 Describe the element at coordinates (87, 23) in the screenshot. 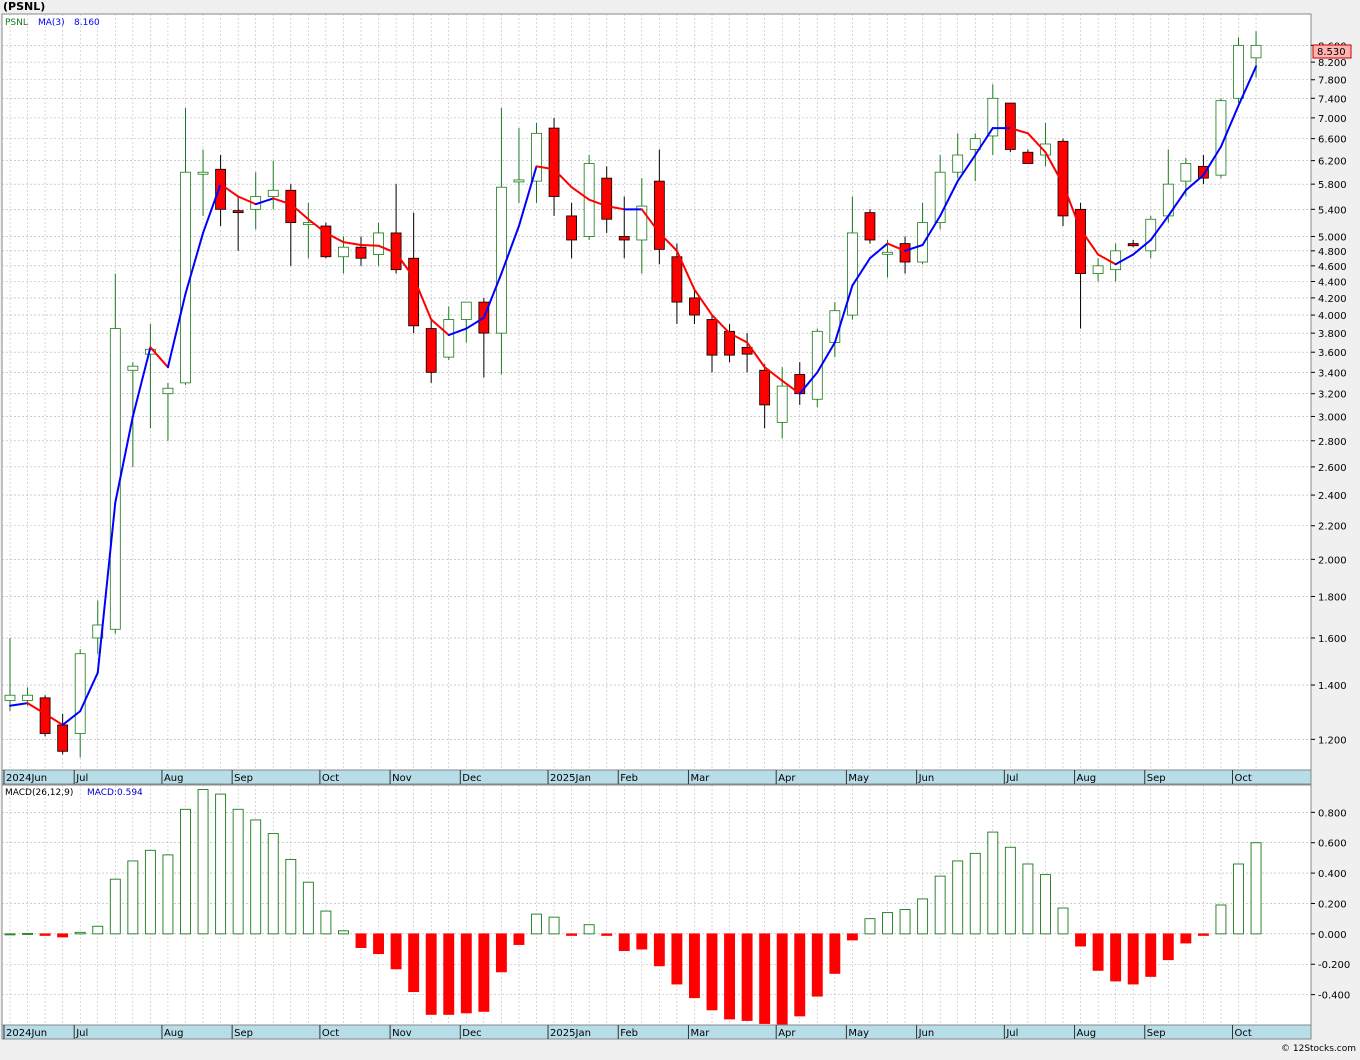

I see `legend-ma-value: 8.160` at that location.